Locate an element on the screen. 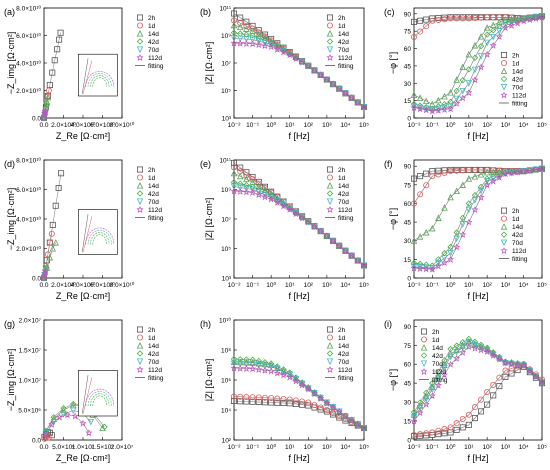  x-tick-label: 2.0×10¹⁰ is located at coordinates (63, 125).